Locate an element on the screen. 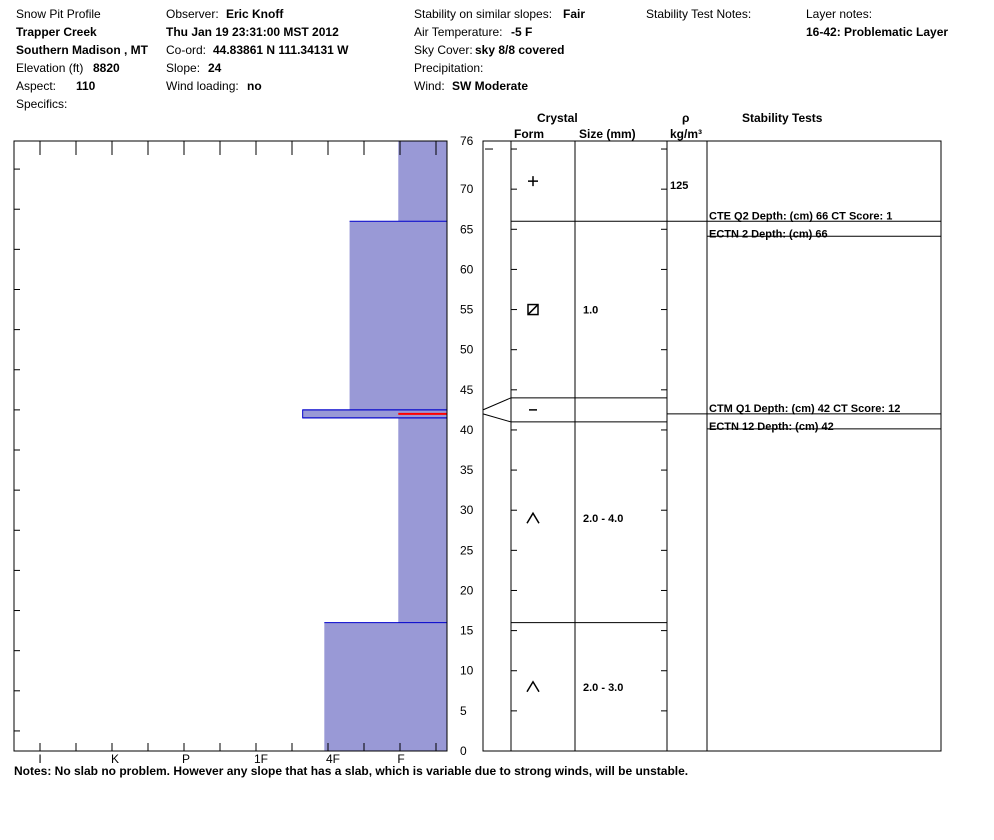 Image resolution: width=994 pixels, height=840 pixels. slope-value: 24 is located at coordinates (215, 68).